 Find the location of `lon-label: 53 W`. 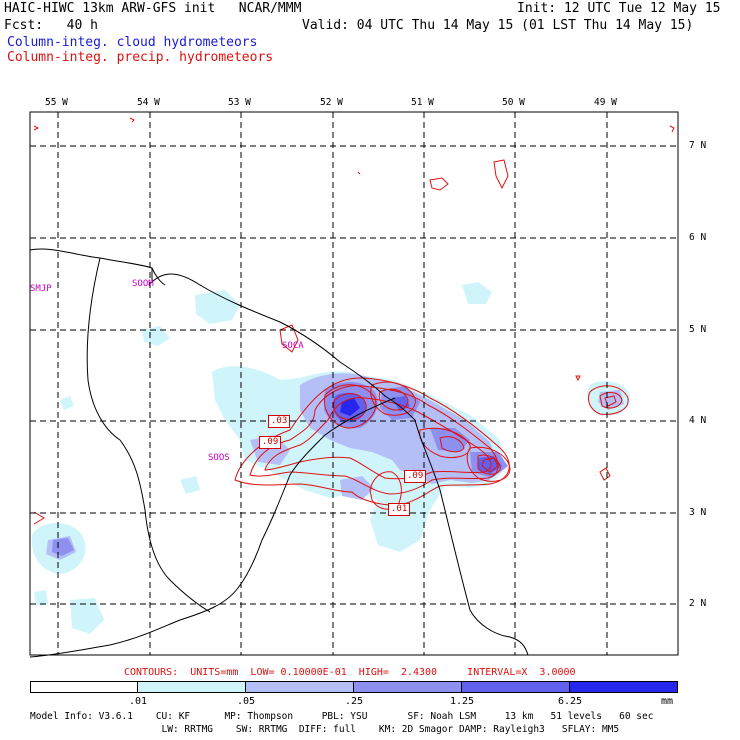

lon-label: 53 W is located at coordinates (239, 102).